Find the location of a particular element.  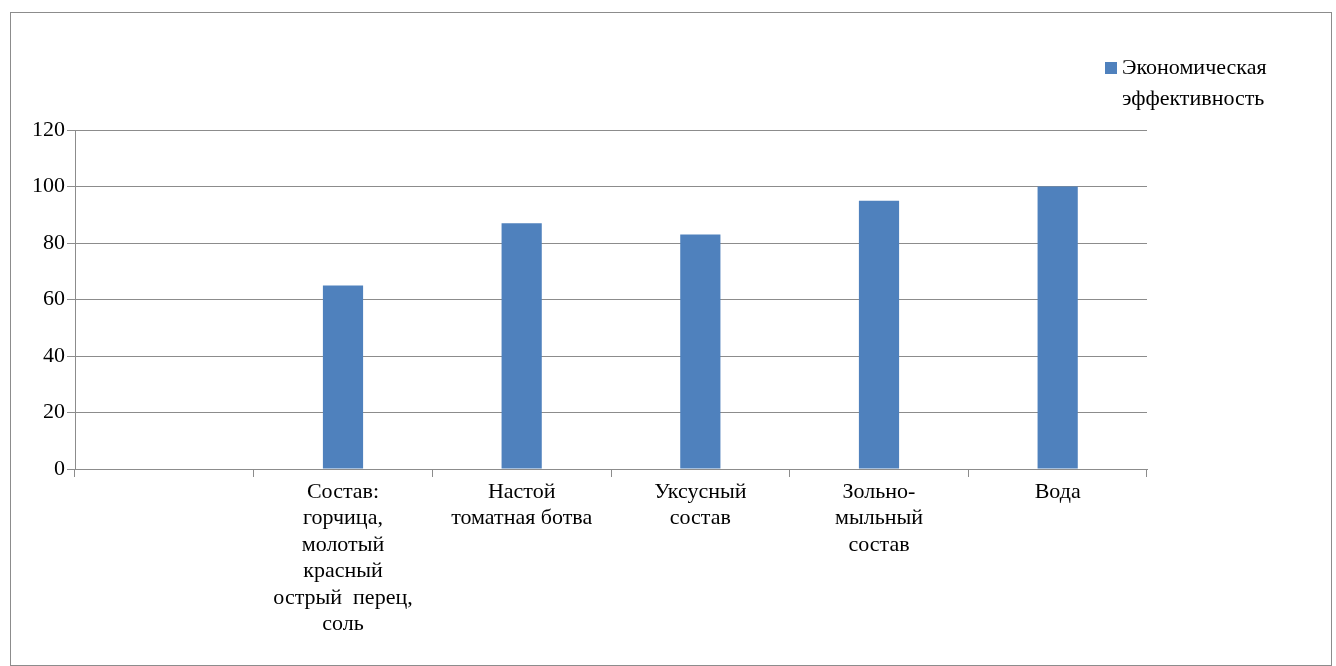

y-tick-label: 40 is located at coordinates (54, 354).